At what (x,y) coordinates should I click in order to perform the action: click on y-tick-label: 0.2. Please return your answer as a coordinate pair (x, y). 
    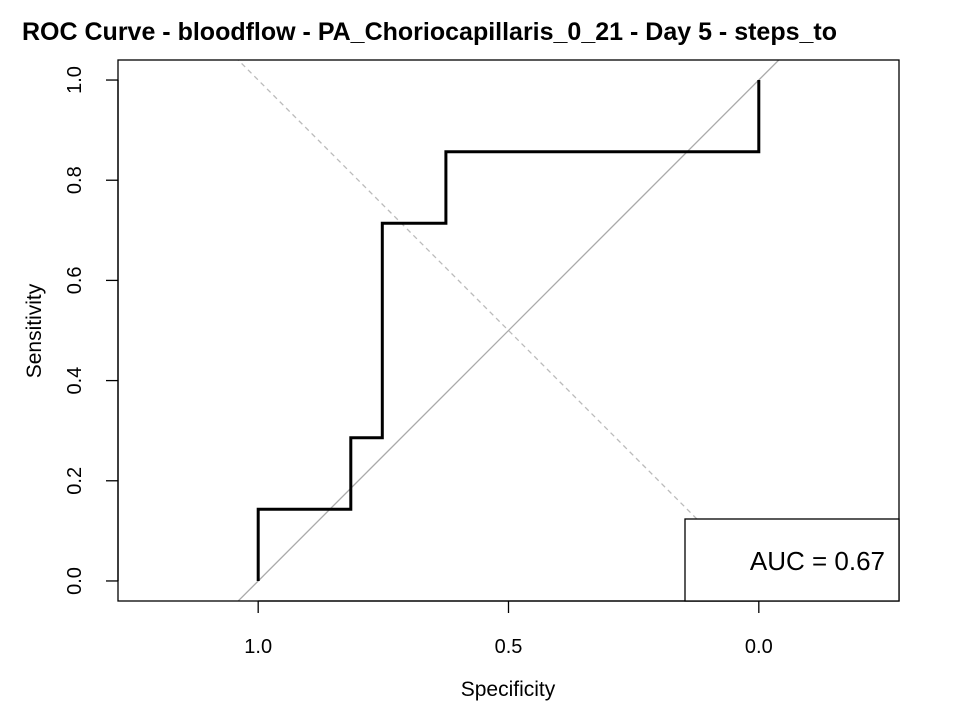
    Looking at the image, I should click on (75, 481).